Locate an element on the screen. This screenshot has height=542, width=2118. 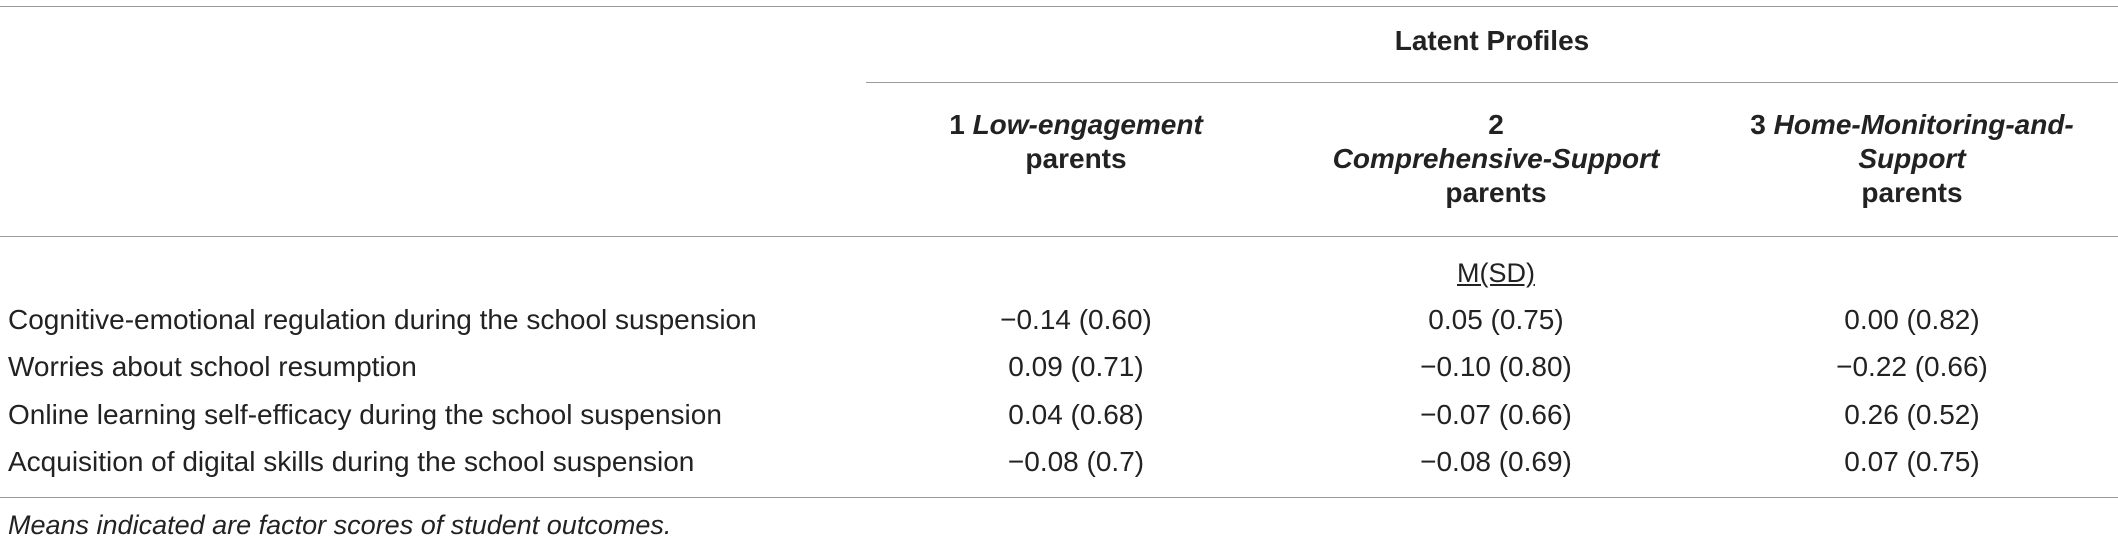
table-cell: −0.07 (0.66) is located at coordinates (1496, 414).